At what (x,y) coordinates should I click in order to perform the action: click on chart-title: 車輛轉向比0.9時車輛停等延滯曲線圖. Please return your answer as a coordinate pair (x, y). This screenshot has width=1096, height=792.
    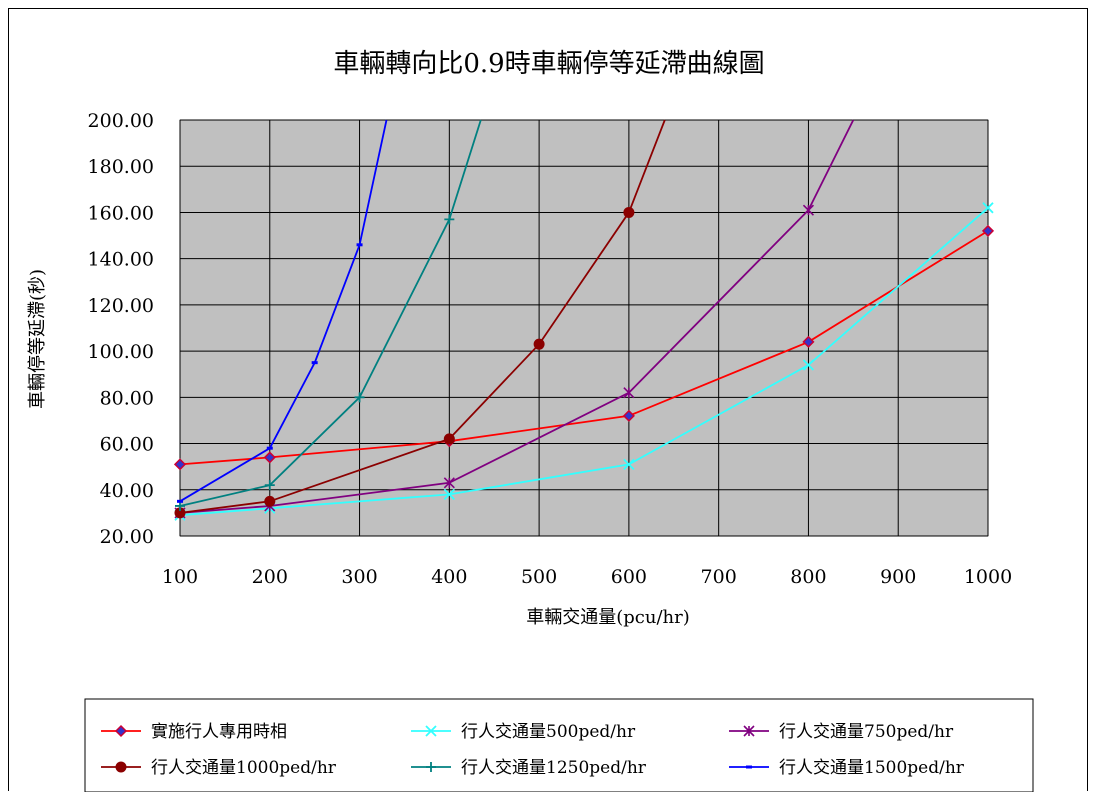
    Looking at the image, I should click on (548, 64).